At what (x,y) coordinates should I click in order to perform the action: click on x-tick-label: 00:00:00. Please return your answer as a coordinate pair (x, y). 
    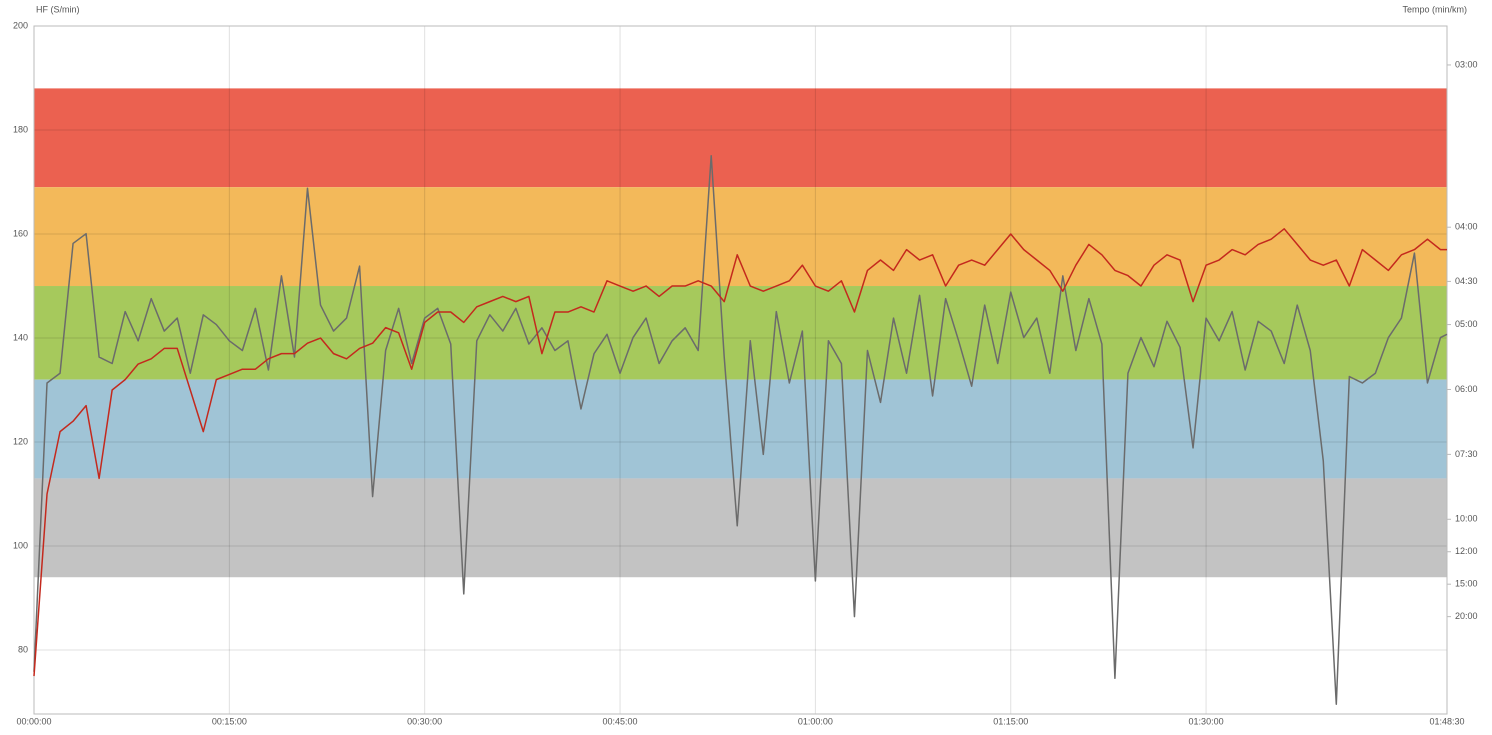
    Looking at the image, I should click on (33, 721).